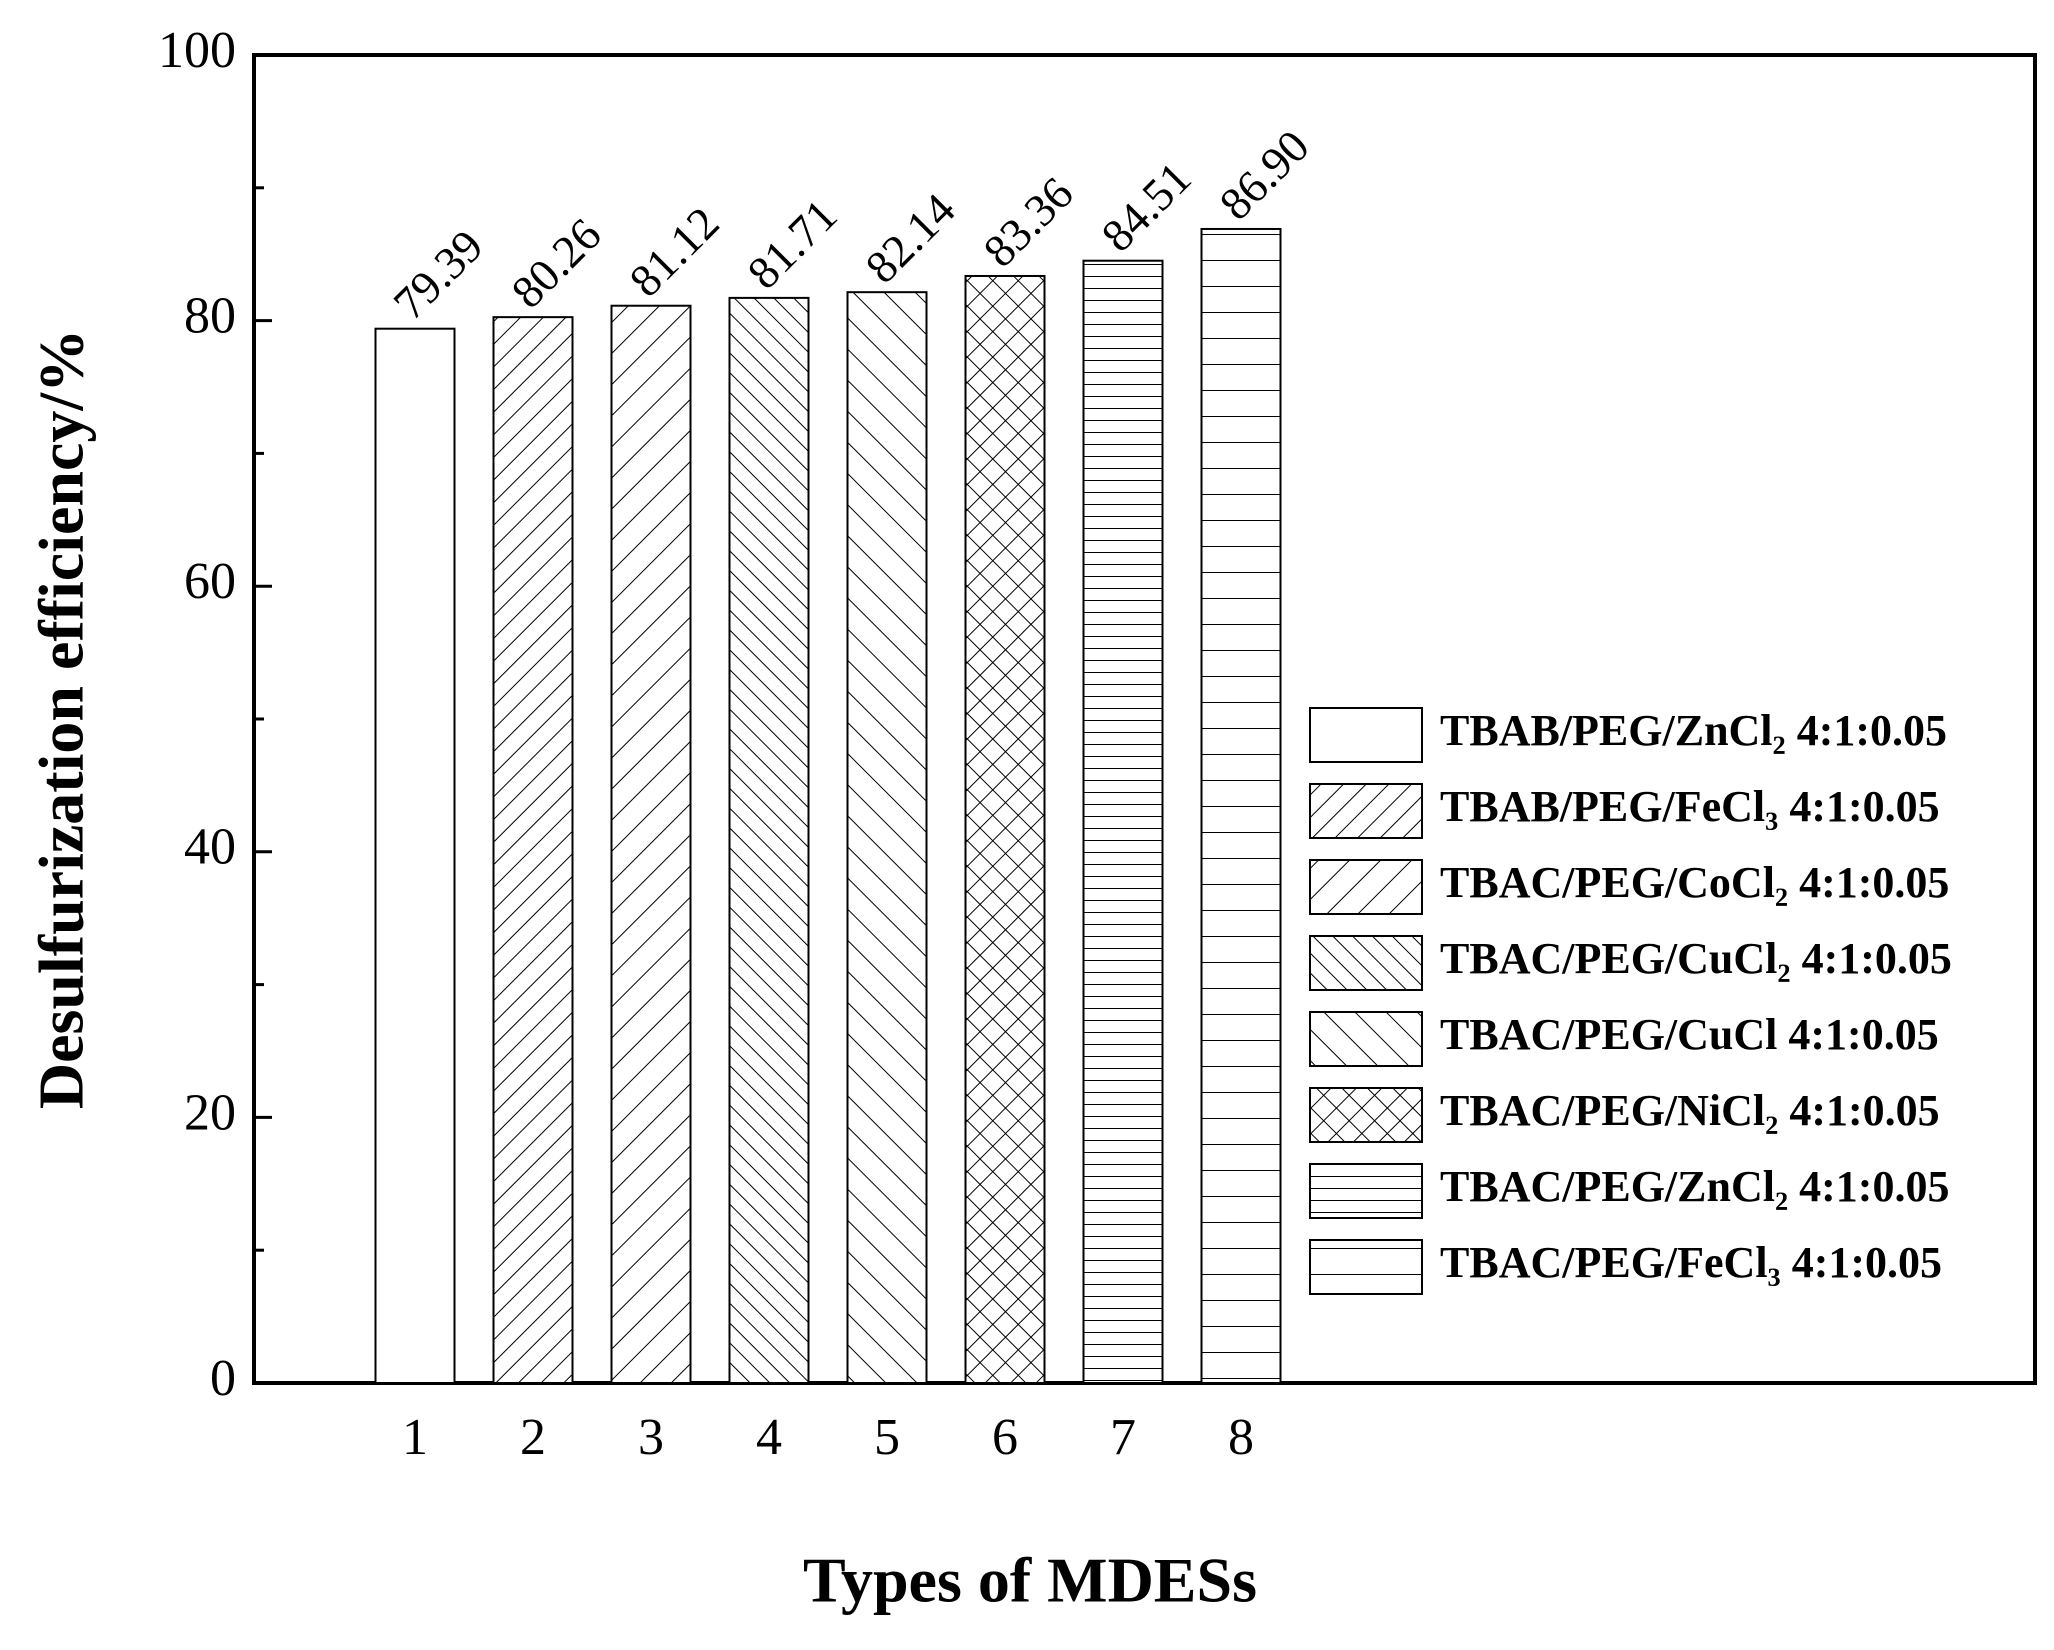  I want to click on y-tick-label: 0, so click(223, 1378).